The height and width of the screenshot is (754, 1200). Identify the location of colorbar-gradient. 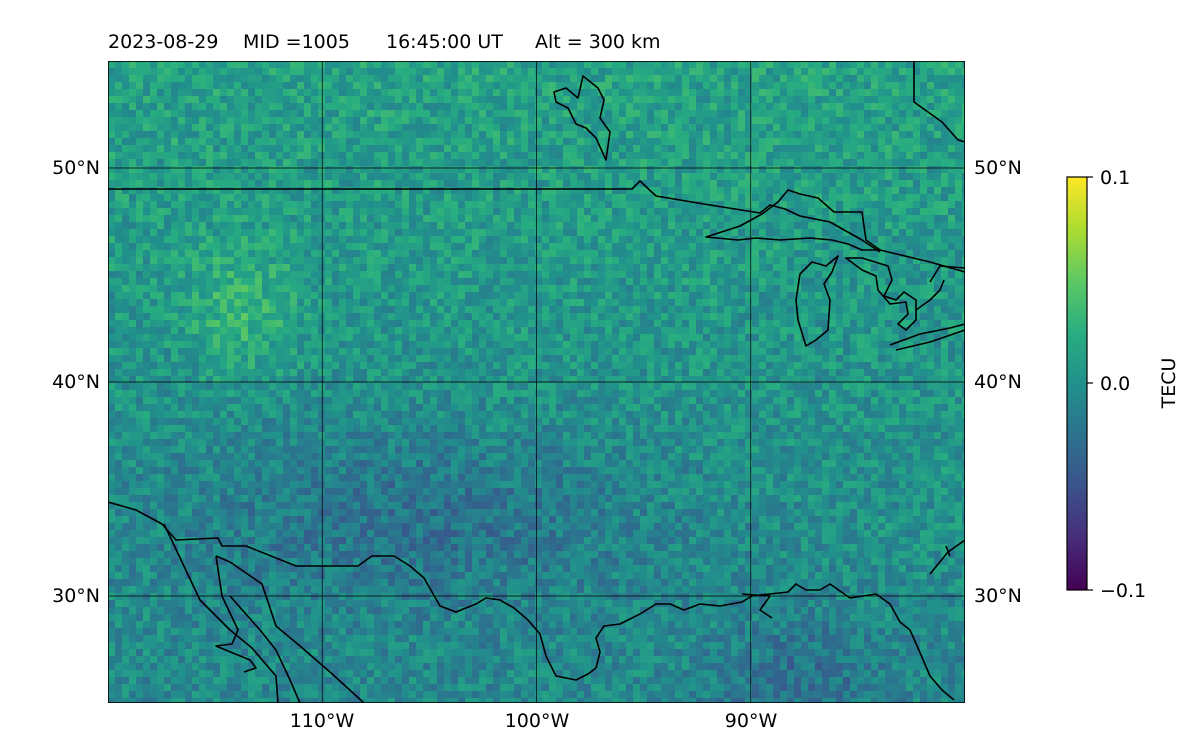
(1077, 383).